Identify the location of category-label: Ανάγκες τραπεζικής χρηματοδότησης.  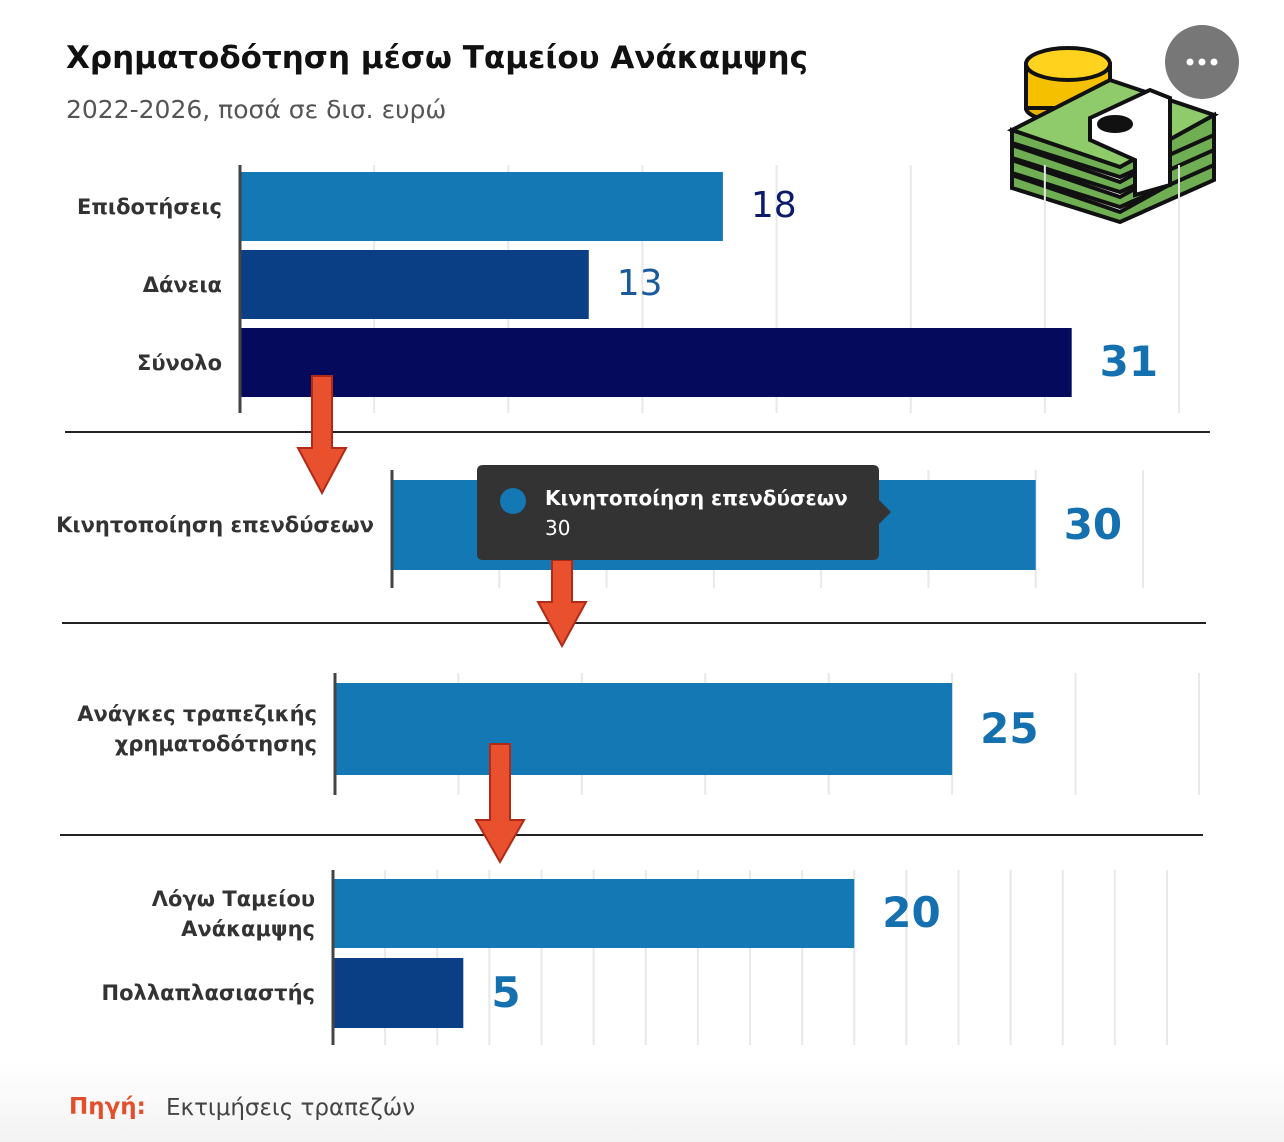
(197, 729).